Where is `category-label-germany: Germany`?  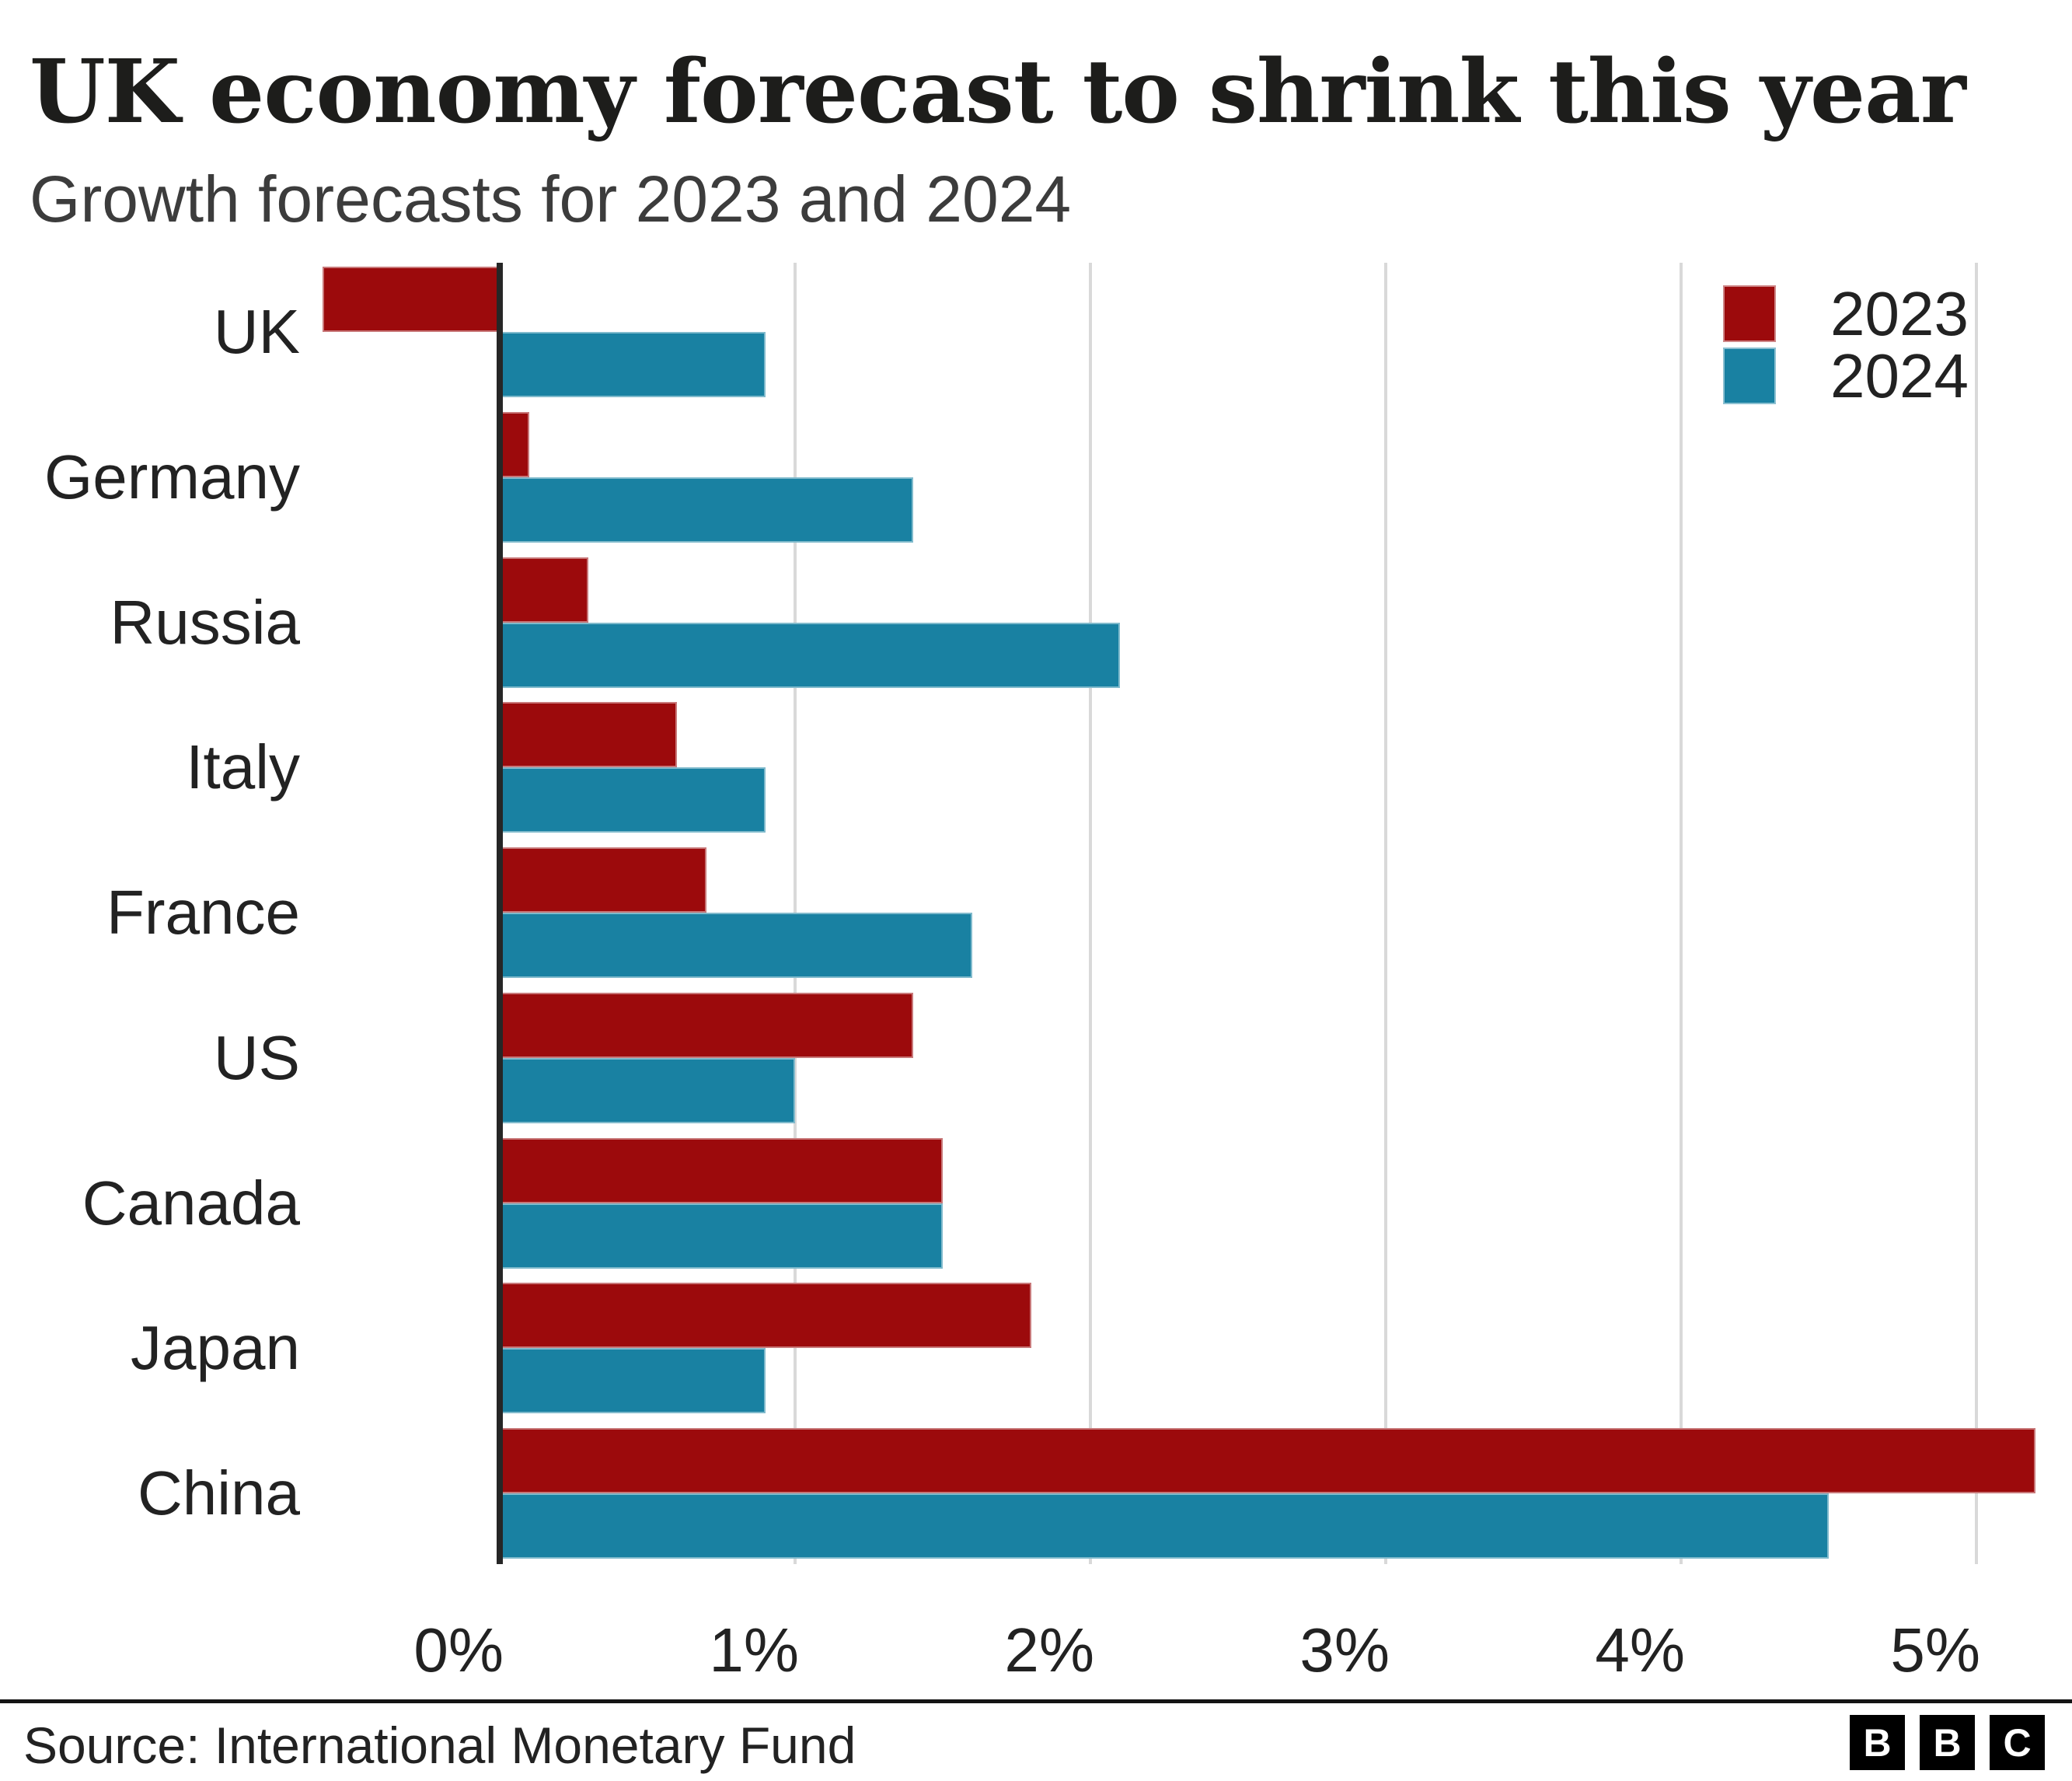
category-label-germany: Germany is located at coordinates (172, 477).